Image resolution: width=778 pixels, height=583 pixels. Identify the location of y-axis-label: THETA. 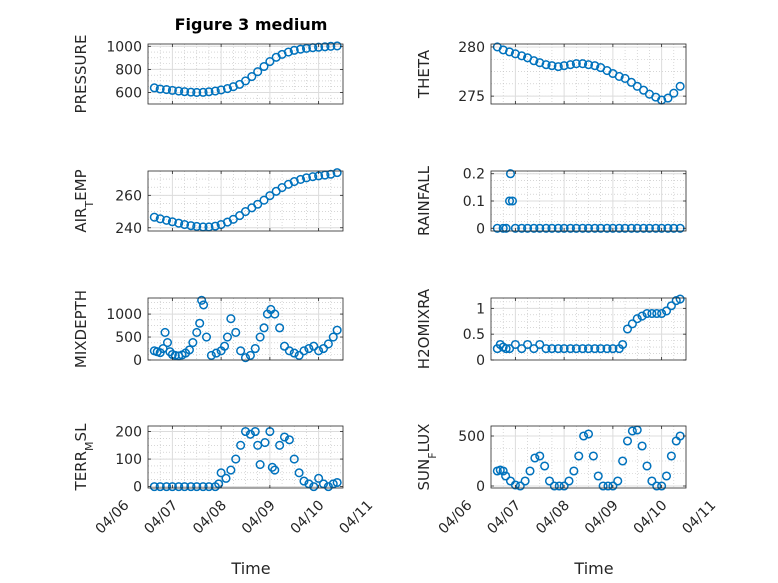
(424, 74).